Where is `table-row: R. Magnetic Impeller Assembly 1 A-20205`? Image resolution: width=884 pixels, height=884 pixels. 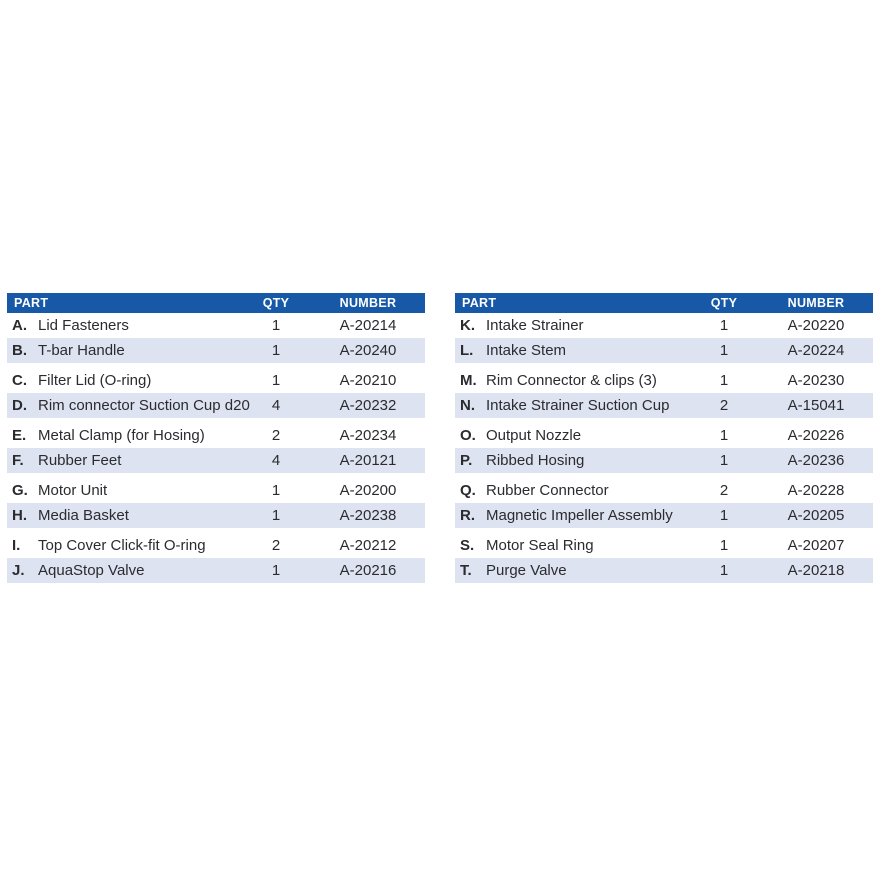
table-row: R. Magnetic Impeller Assembly 1 A-20205 is located at coordinates (664, 515).